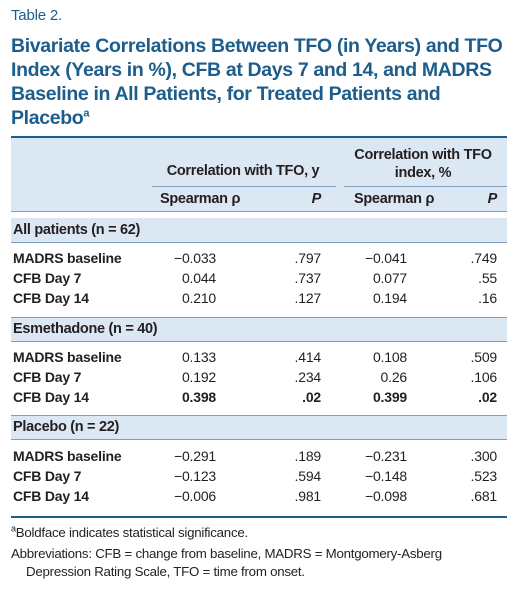 This screenshot has height=598, width=515. Describe the element at coordinates (86, 113) in the screenshot. I see `title-footnote-marker: a` at that location.